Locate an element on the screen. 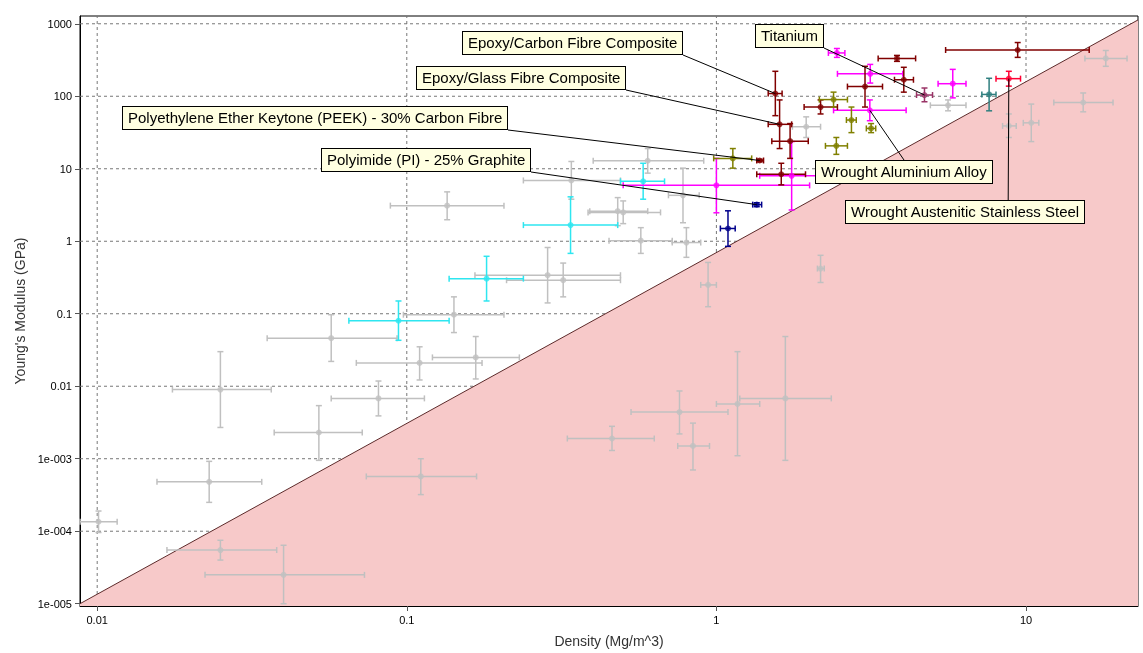  y-tick-label: 1 is located at coordinates (68, 241).